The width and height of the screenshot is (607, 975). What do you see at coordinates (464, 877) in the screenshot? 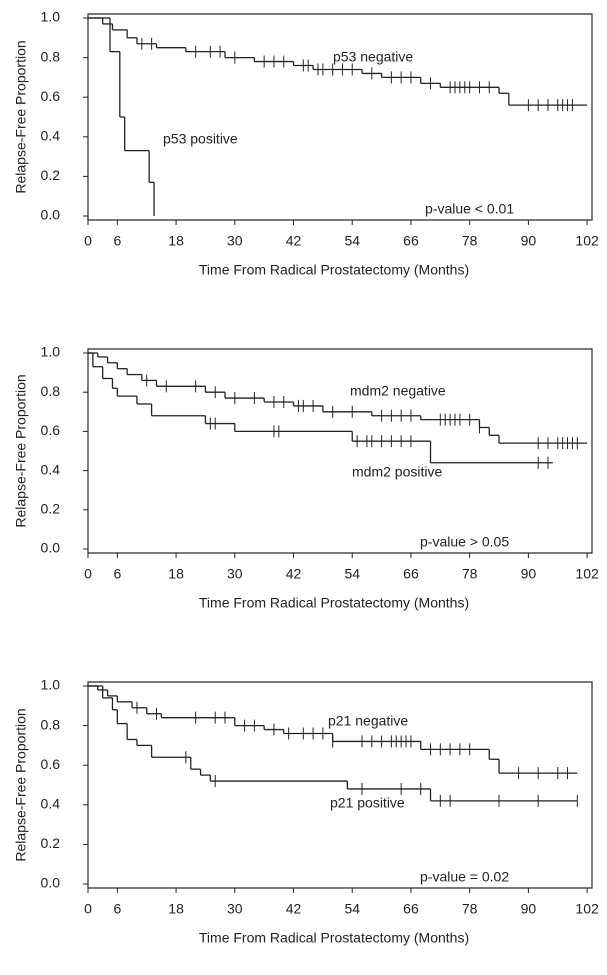
I see `annotation: p-value = 0.02` at bounding box center [464, 877].